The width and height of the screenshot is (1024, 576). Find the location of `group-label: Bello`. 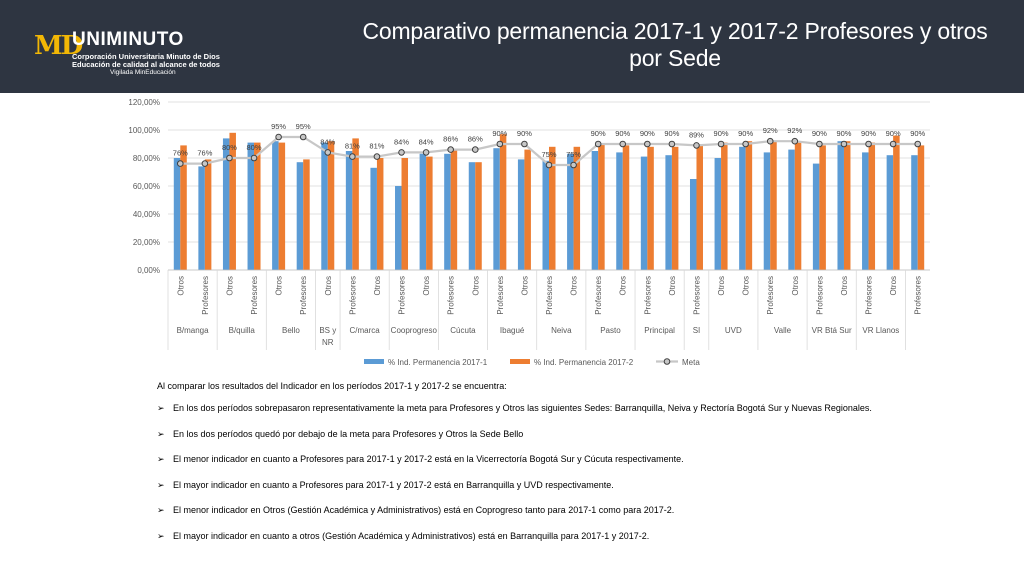

group-label: Bello is located at coordinates (291, 330).